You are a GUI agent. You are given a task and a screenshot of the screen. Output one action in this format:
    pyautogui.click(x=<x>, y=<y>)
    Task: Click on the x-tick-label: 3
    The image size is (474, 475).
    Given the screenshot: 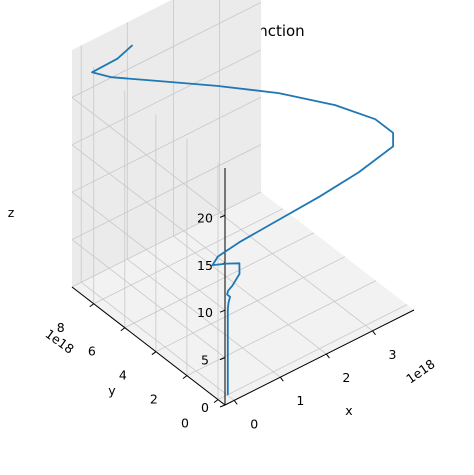 What is the action you would take?
    pyautogui.click(x=393, y=354)
    